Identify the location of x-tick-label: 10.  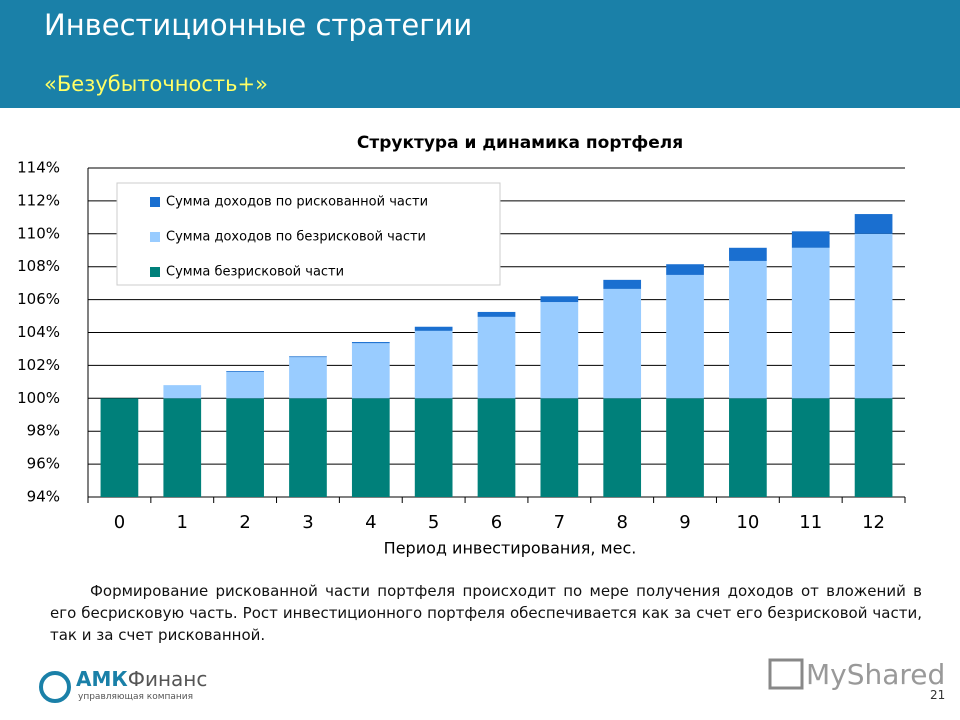
(747, 522).